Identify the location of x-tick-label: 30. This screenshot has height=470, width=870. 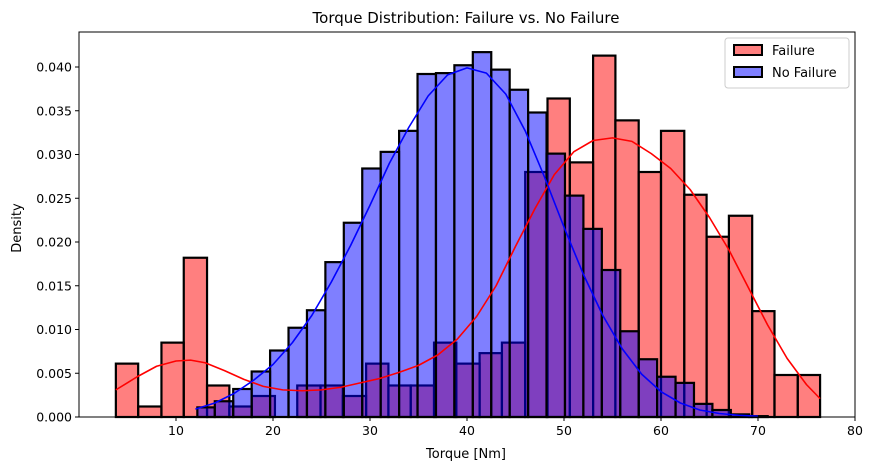
(370, 430).